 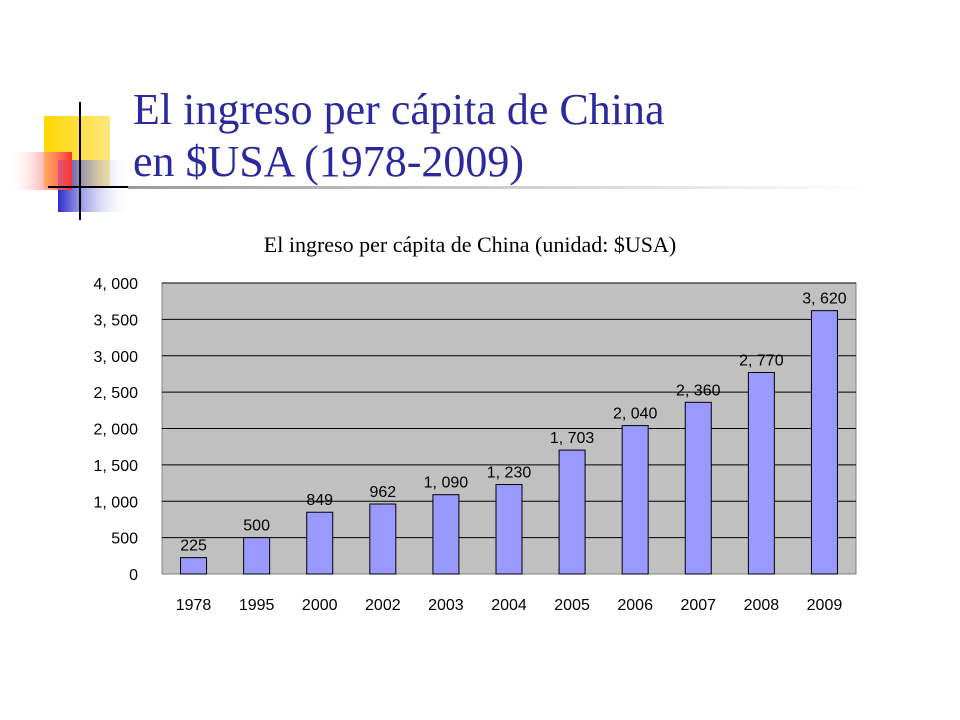 I want to click on slide-title-line-1: El ingreso per cápita de China, so click(x=399, y=109).